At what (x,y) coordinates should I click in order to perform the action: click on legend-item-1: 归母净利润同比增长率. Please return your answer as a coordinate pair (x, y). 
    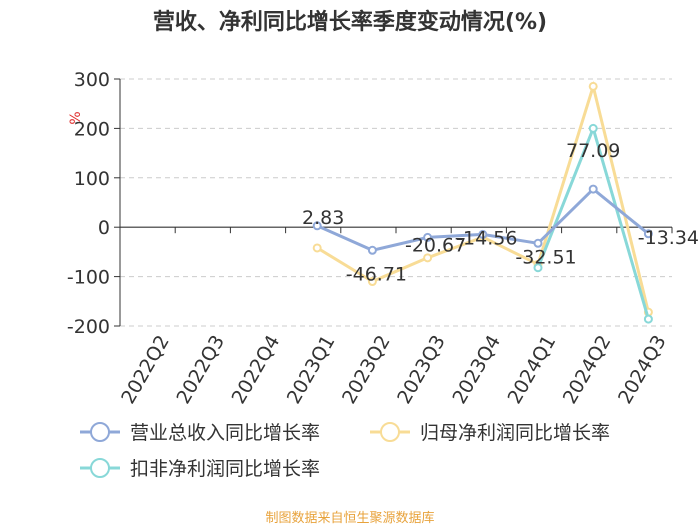
    Looking at the image, I should click on (490, 433).